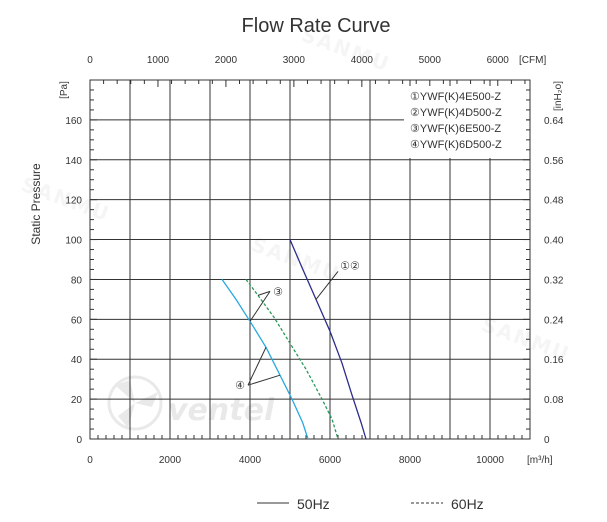 The image size is (607, 522). Describe the element at coordinates (554, 201) in the screenshot. I see `y-right-tick-label: 0.48` at that location.